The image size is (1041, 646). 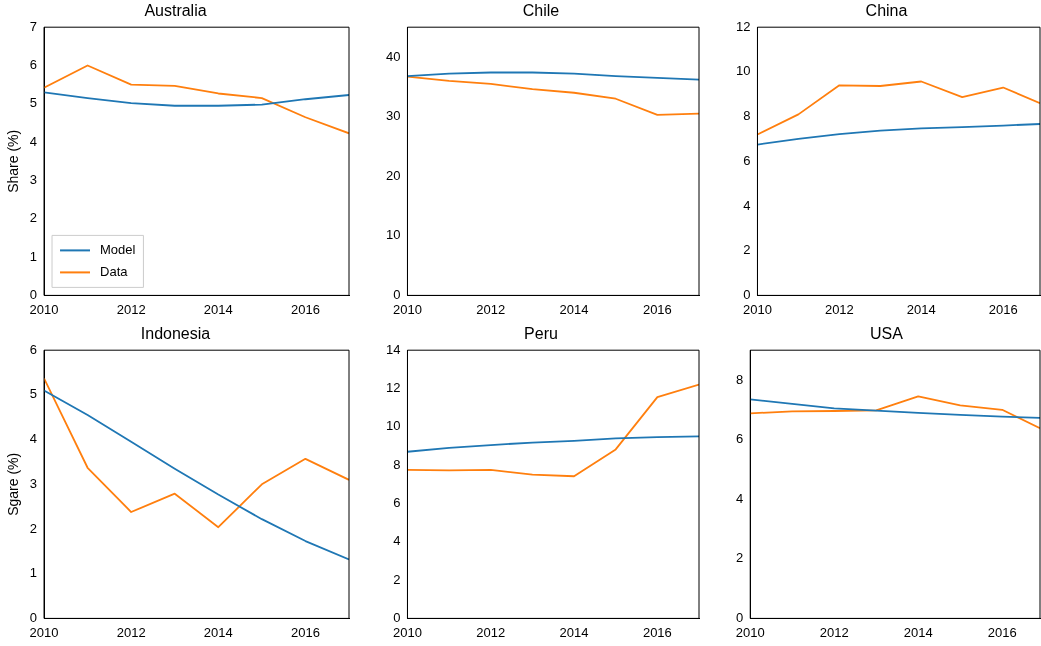 What do you see at coordinates (33, 26) in the screenshot?
I see `y-tick-label: 7` at bounding box center [33, 26].